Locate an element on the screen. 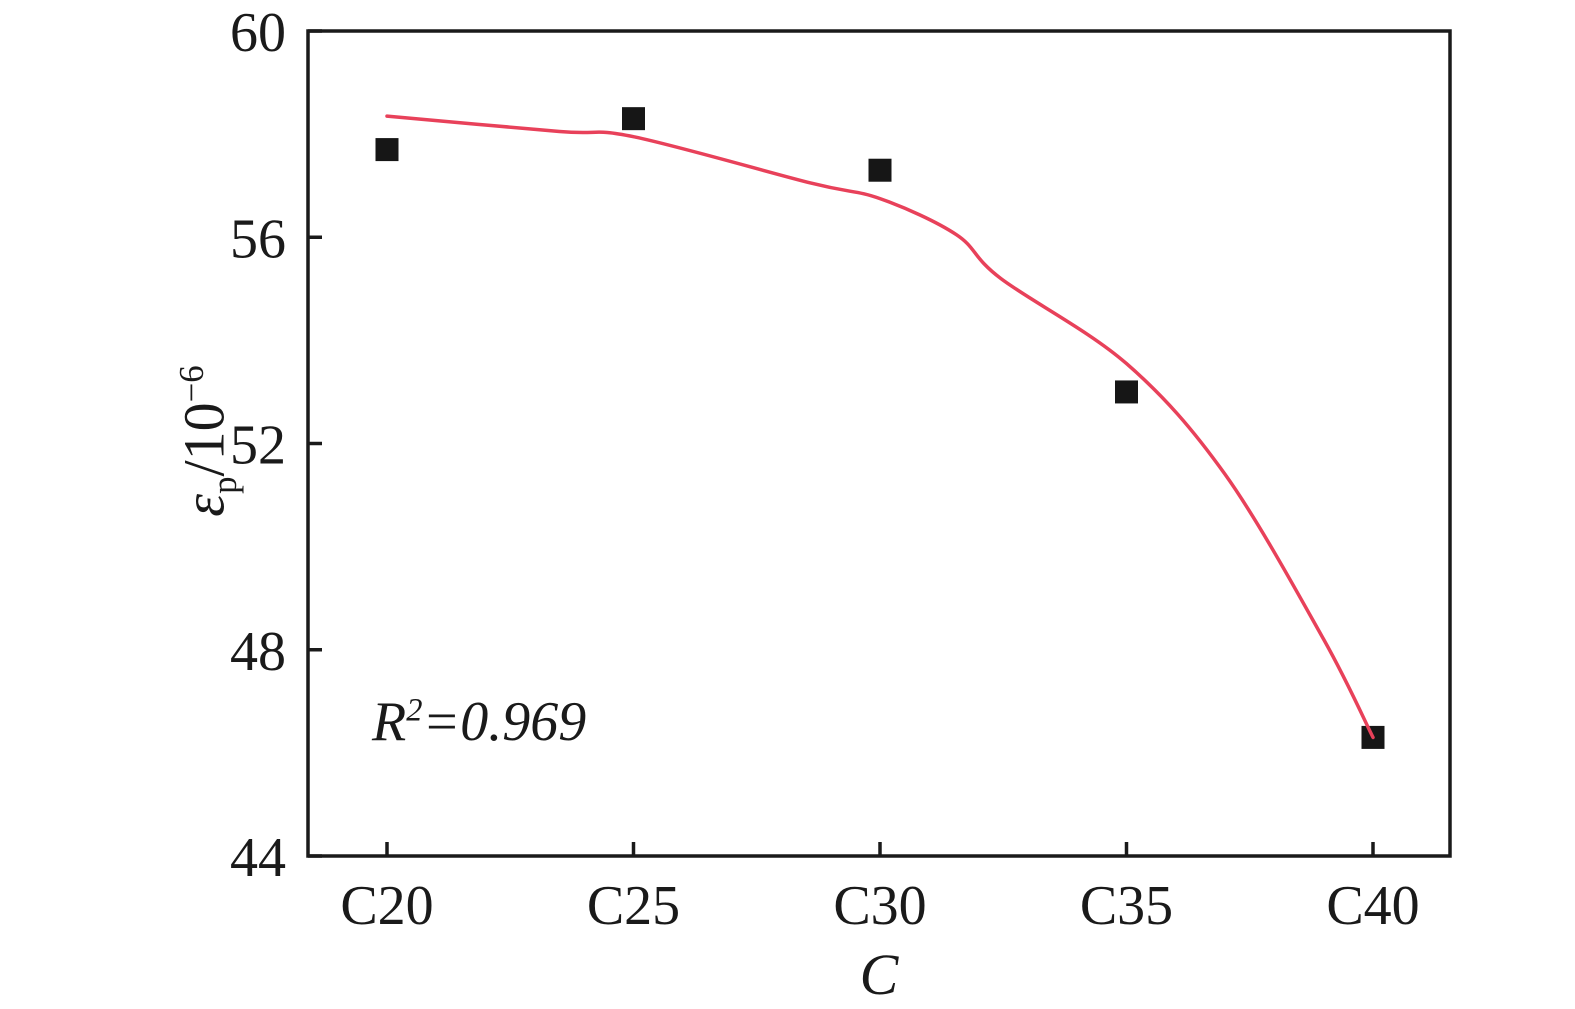  y-axis-title: εp/10−6 is located at coordinates (208, 441).